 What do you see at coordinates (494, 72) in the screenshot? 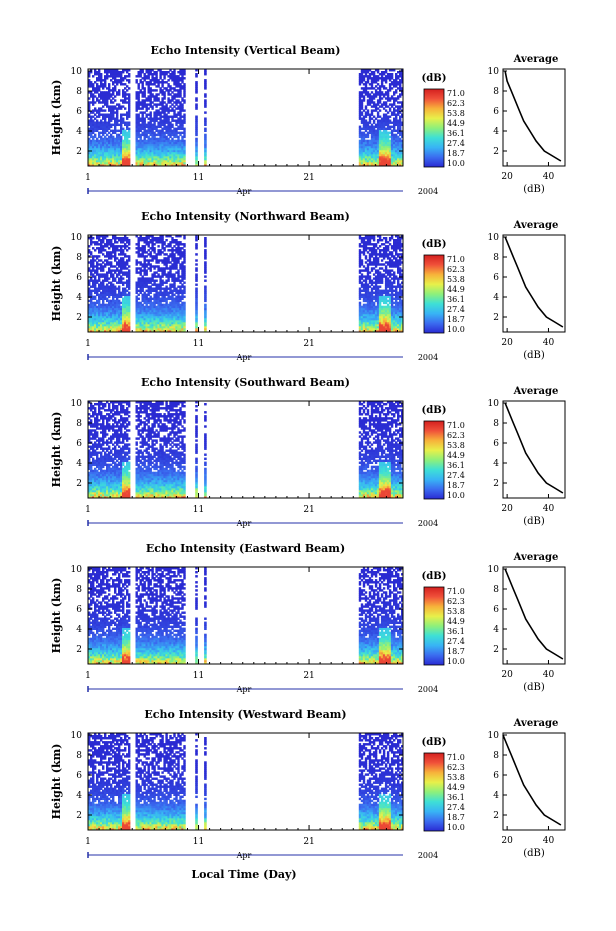
I see `average-y-tick-label: 10` at bounding box center [494, 72].